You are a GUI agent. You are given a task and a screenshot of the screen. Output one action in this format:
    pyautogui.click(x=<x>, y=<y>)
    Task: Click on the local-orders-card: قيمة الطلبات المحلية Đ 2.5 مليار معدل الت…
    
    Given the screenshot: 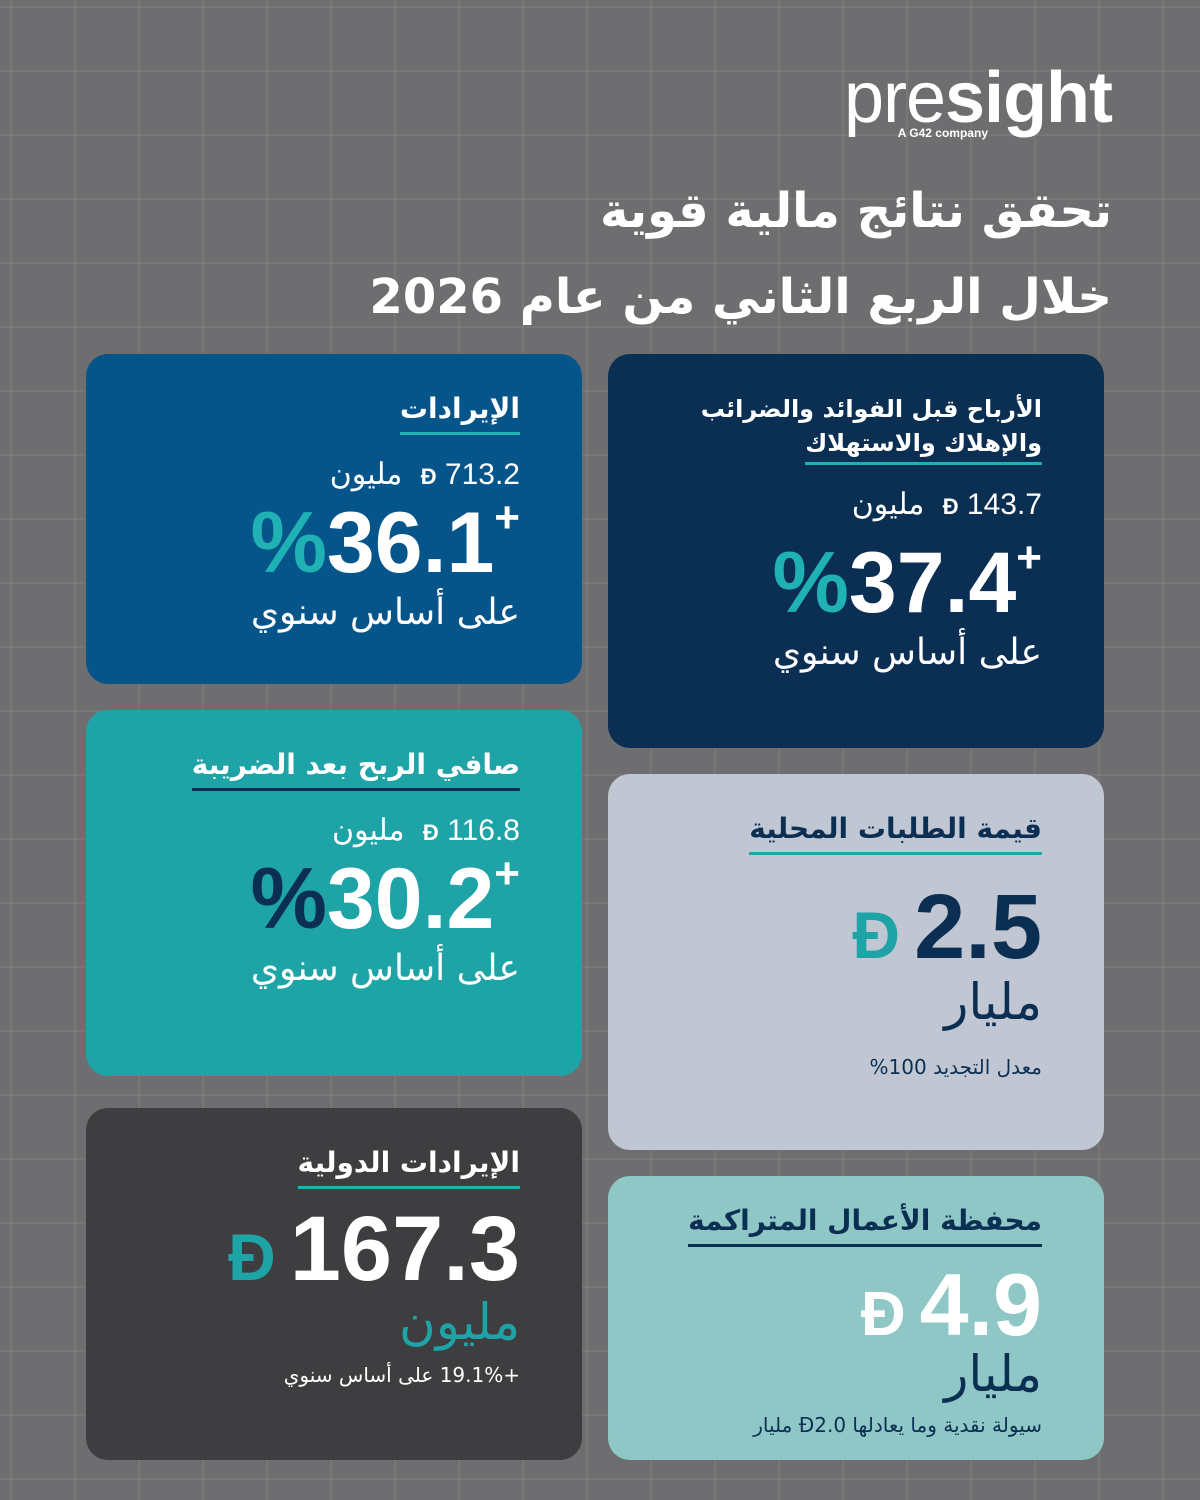 What is the action you would take?
    pyautogui.click(x=856, y=962)
    